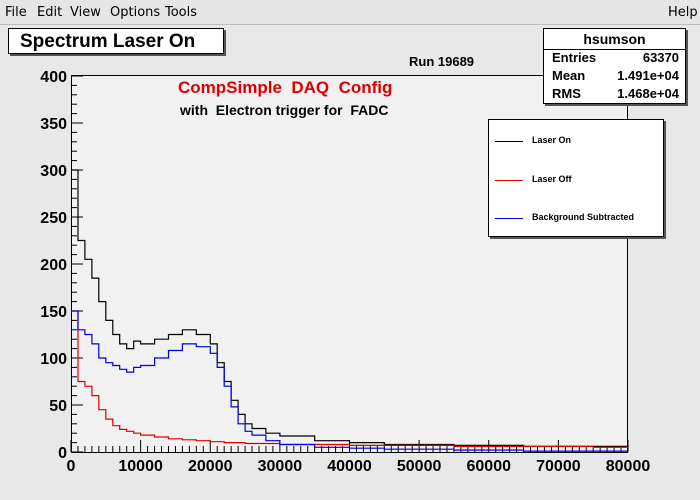  I want to click on menu-edit: Edit, so click(50, 12).